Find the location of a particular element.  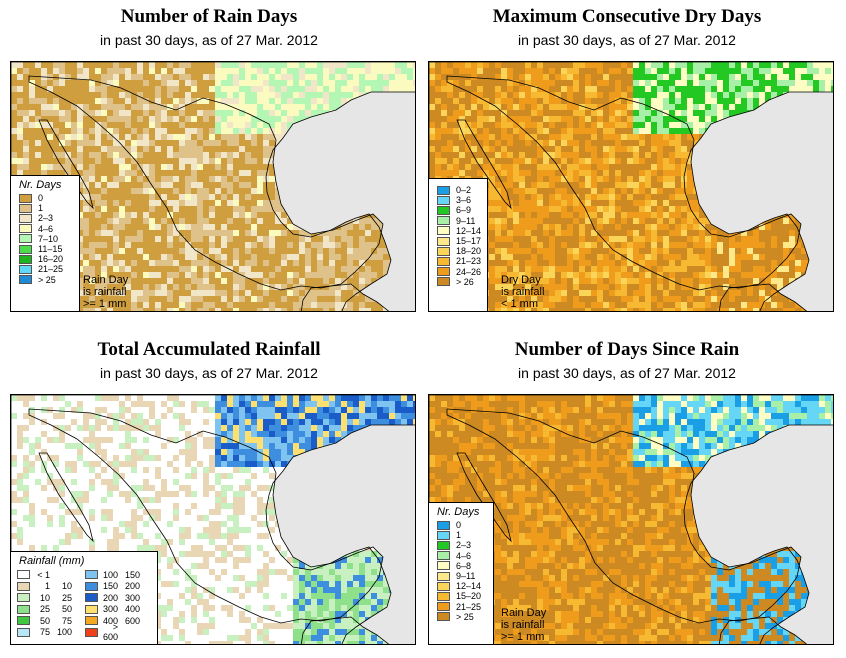

legend: Nr. Days 0 1 2–3 4–6 7–10 11–15 16–20 21–25 > 25 is located at coordinates (45, 243).